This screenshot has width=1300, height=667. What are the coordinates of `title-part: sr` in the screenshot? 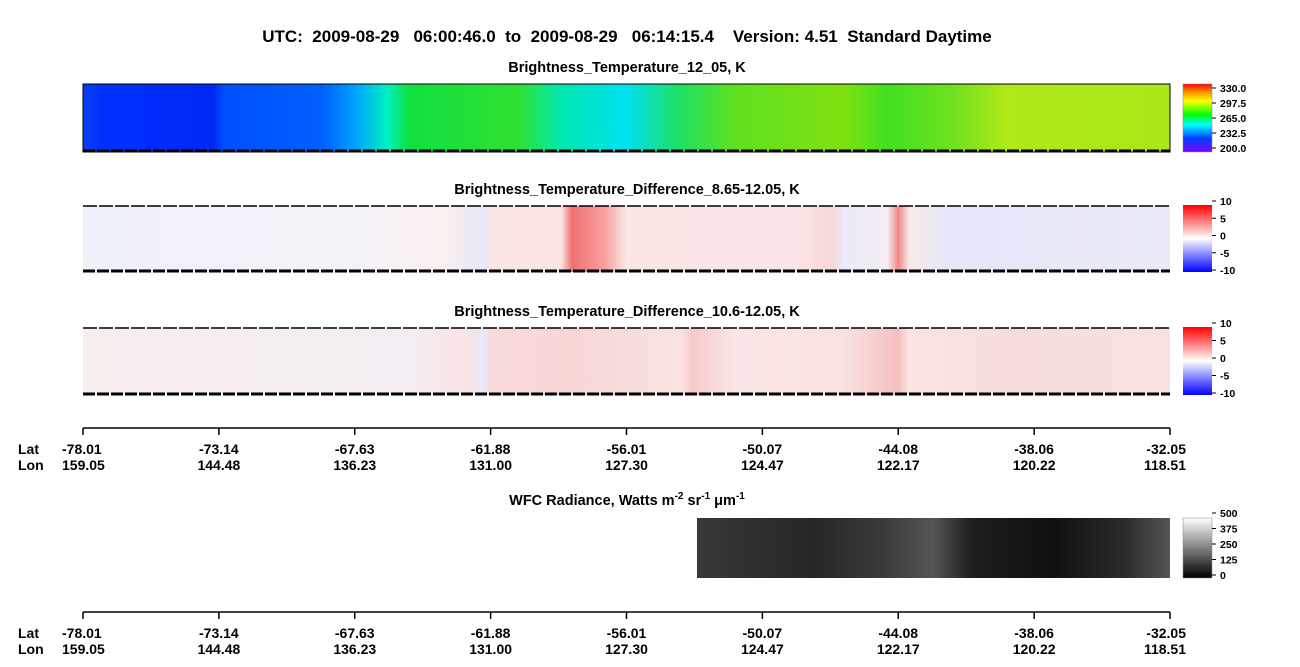 It's located at (692, 501).